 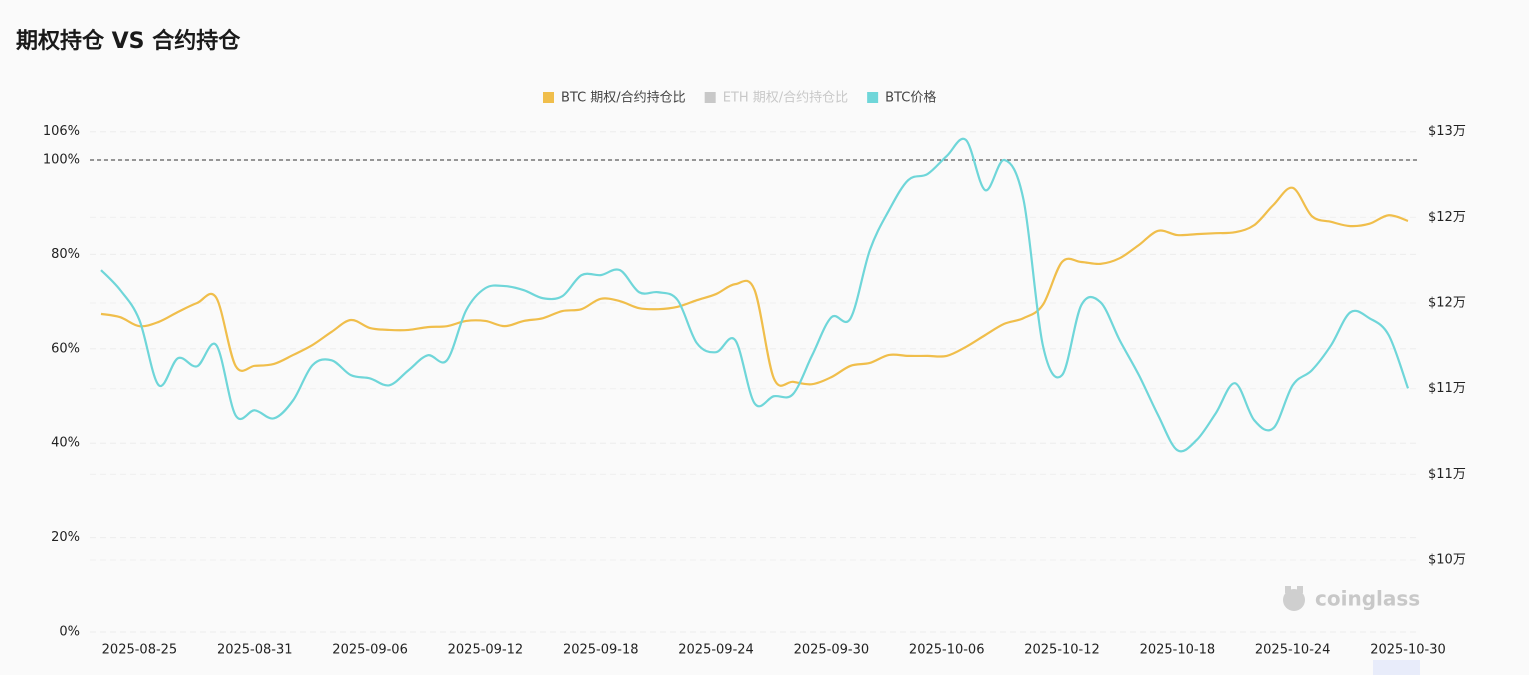 What do you see at coordinates (716, 650) in the screenshot?
I see `x-tick-label: 2025-09-24` at bounding box center [716, 650].